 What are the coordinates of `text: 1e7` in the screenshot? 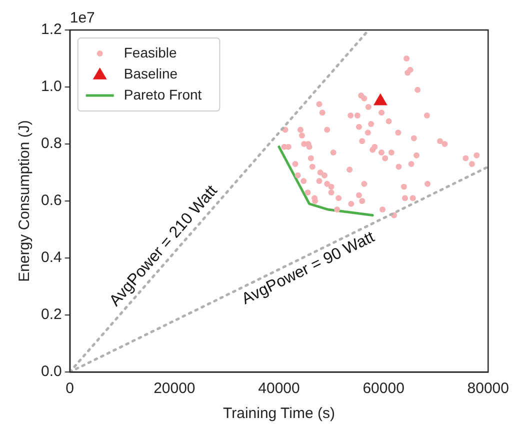 It's located at (82, 18).